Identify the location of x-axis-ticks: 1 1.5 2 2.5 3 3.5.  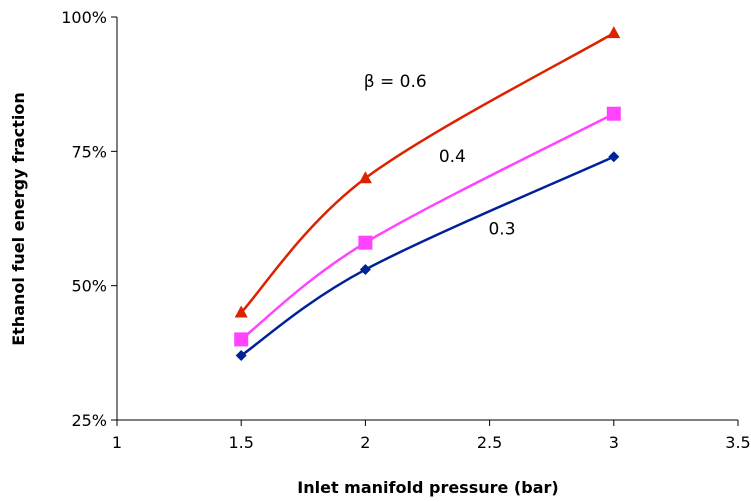
(431, 436).